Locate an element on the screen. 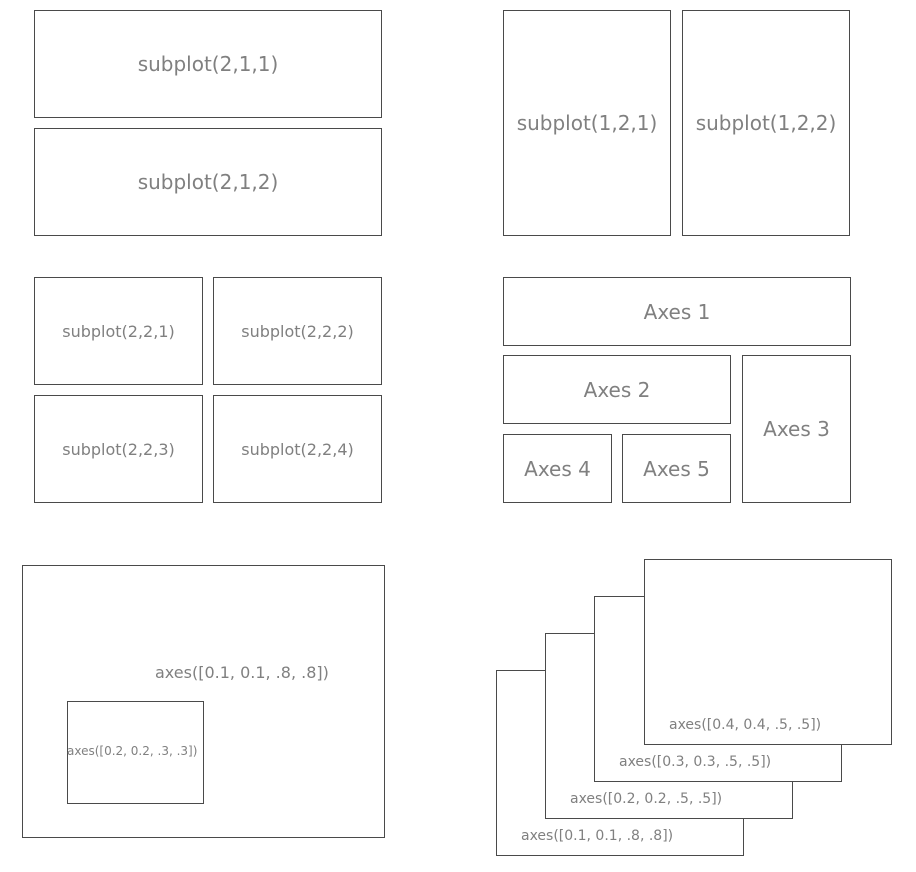 Image resolution: width=916 pixels, height=872 pixels. subplot-2-2-3-frame: subplot(2,2,3) is located at coordinates (118, 449).